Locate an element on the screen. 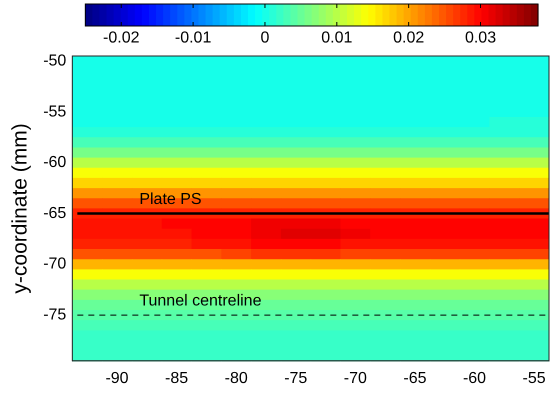 The image size is (555, 400). color-bar-label: 0.03 is located at coordinates (480, 37).